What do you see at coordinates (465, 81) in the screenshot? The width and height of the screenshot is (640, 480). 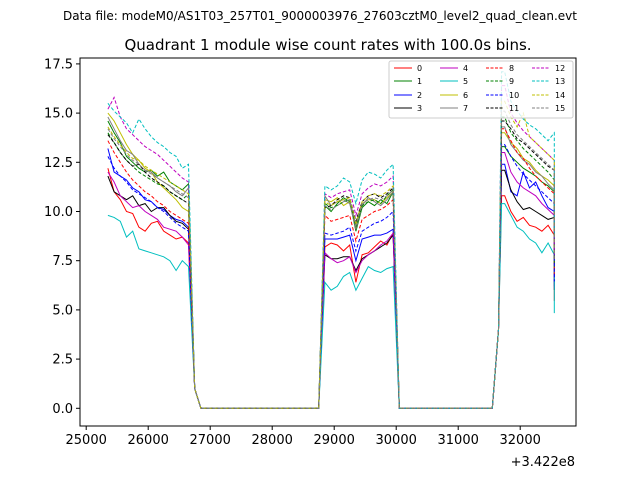 I see `legend-label-5: 5` at bounding box center [465, 81].